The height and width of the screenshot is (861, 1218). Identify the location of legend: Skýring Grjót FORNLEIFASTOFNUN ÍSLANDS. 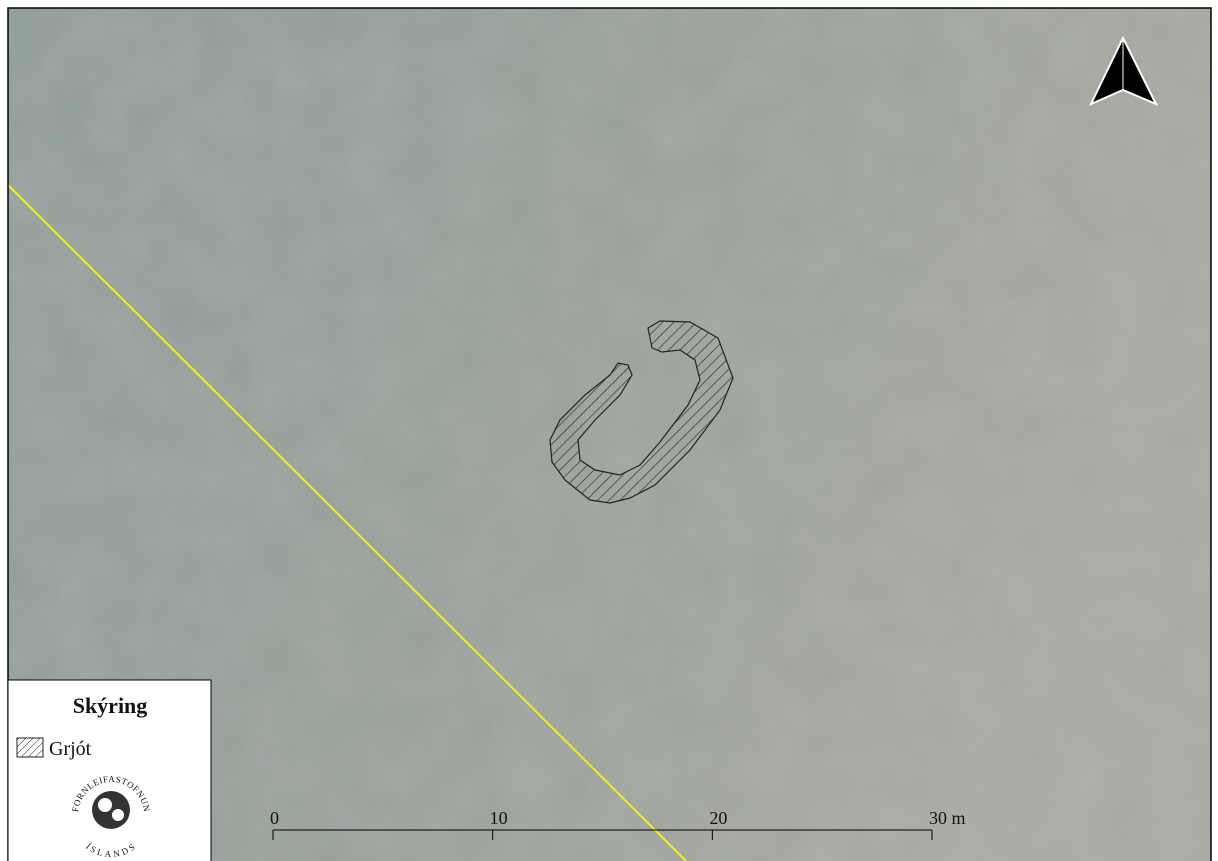
(109, 770).